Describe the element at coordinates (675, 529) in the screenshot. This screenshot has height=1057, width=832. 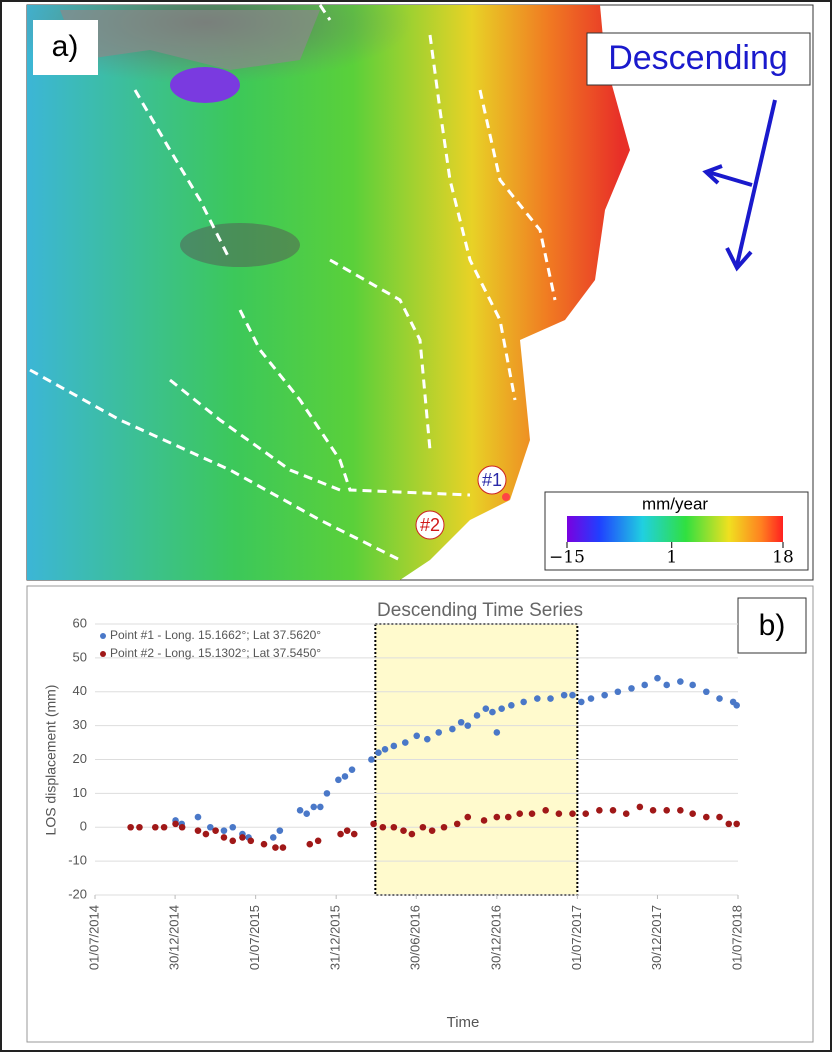
I see `colorbar` at that location.